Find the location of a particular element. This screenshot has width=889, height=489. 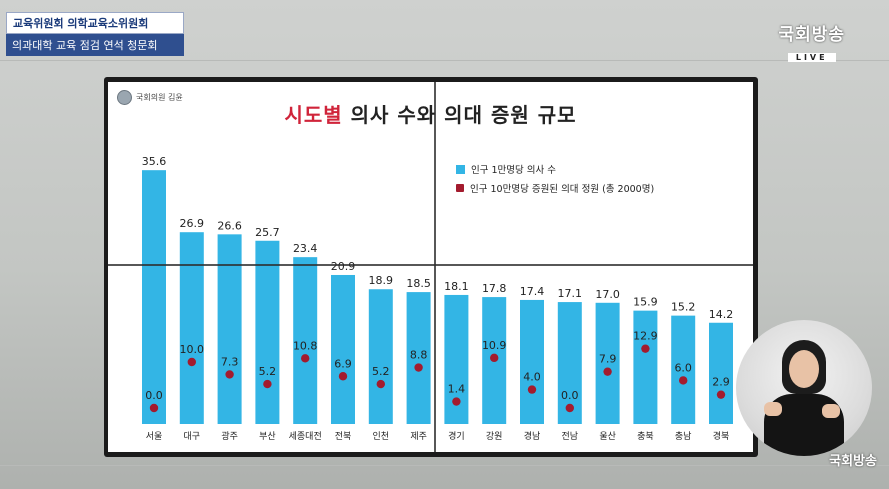

category-tick-label: 충북 is located at coordinates (645, 436).